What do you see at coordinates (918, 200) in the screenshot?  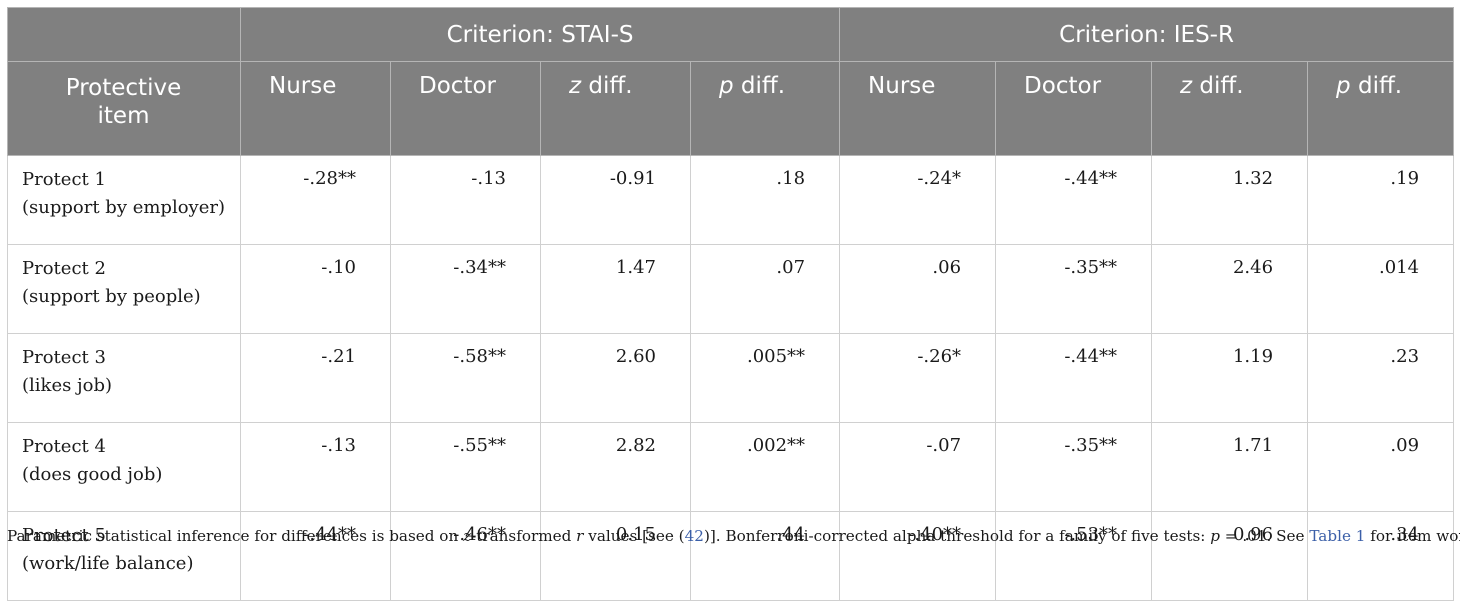 I see `value-cell: -.24*` at bounding box center [918, 200].